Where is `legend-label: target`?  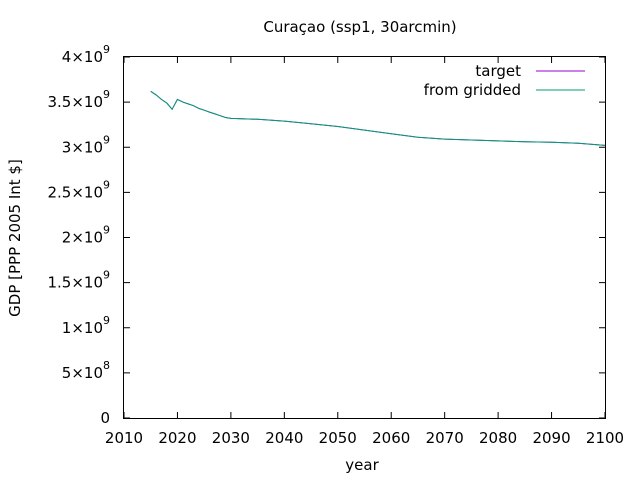
legend-label: target is located at coordinates (498, 71).